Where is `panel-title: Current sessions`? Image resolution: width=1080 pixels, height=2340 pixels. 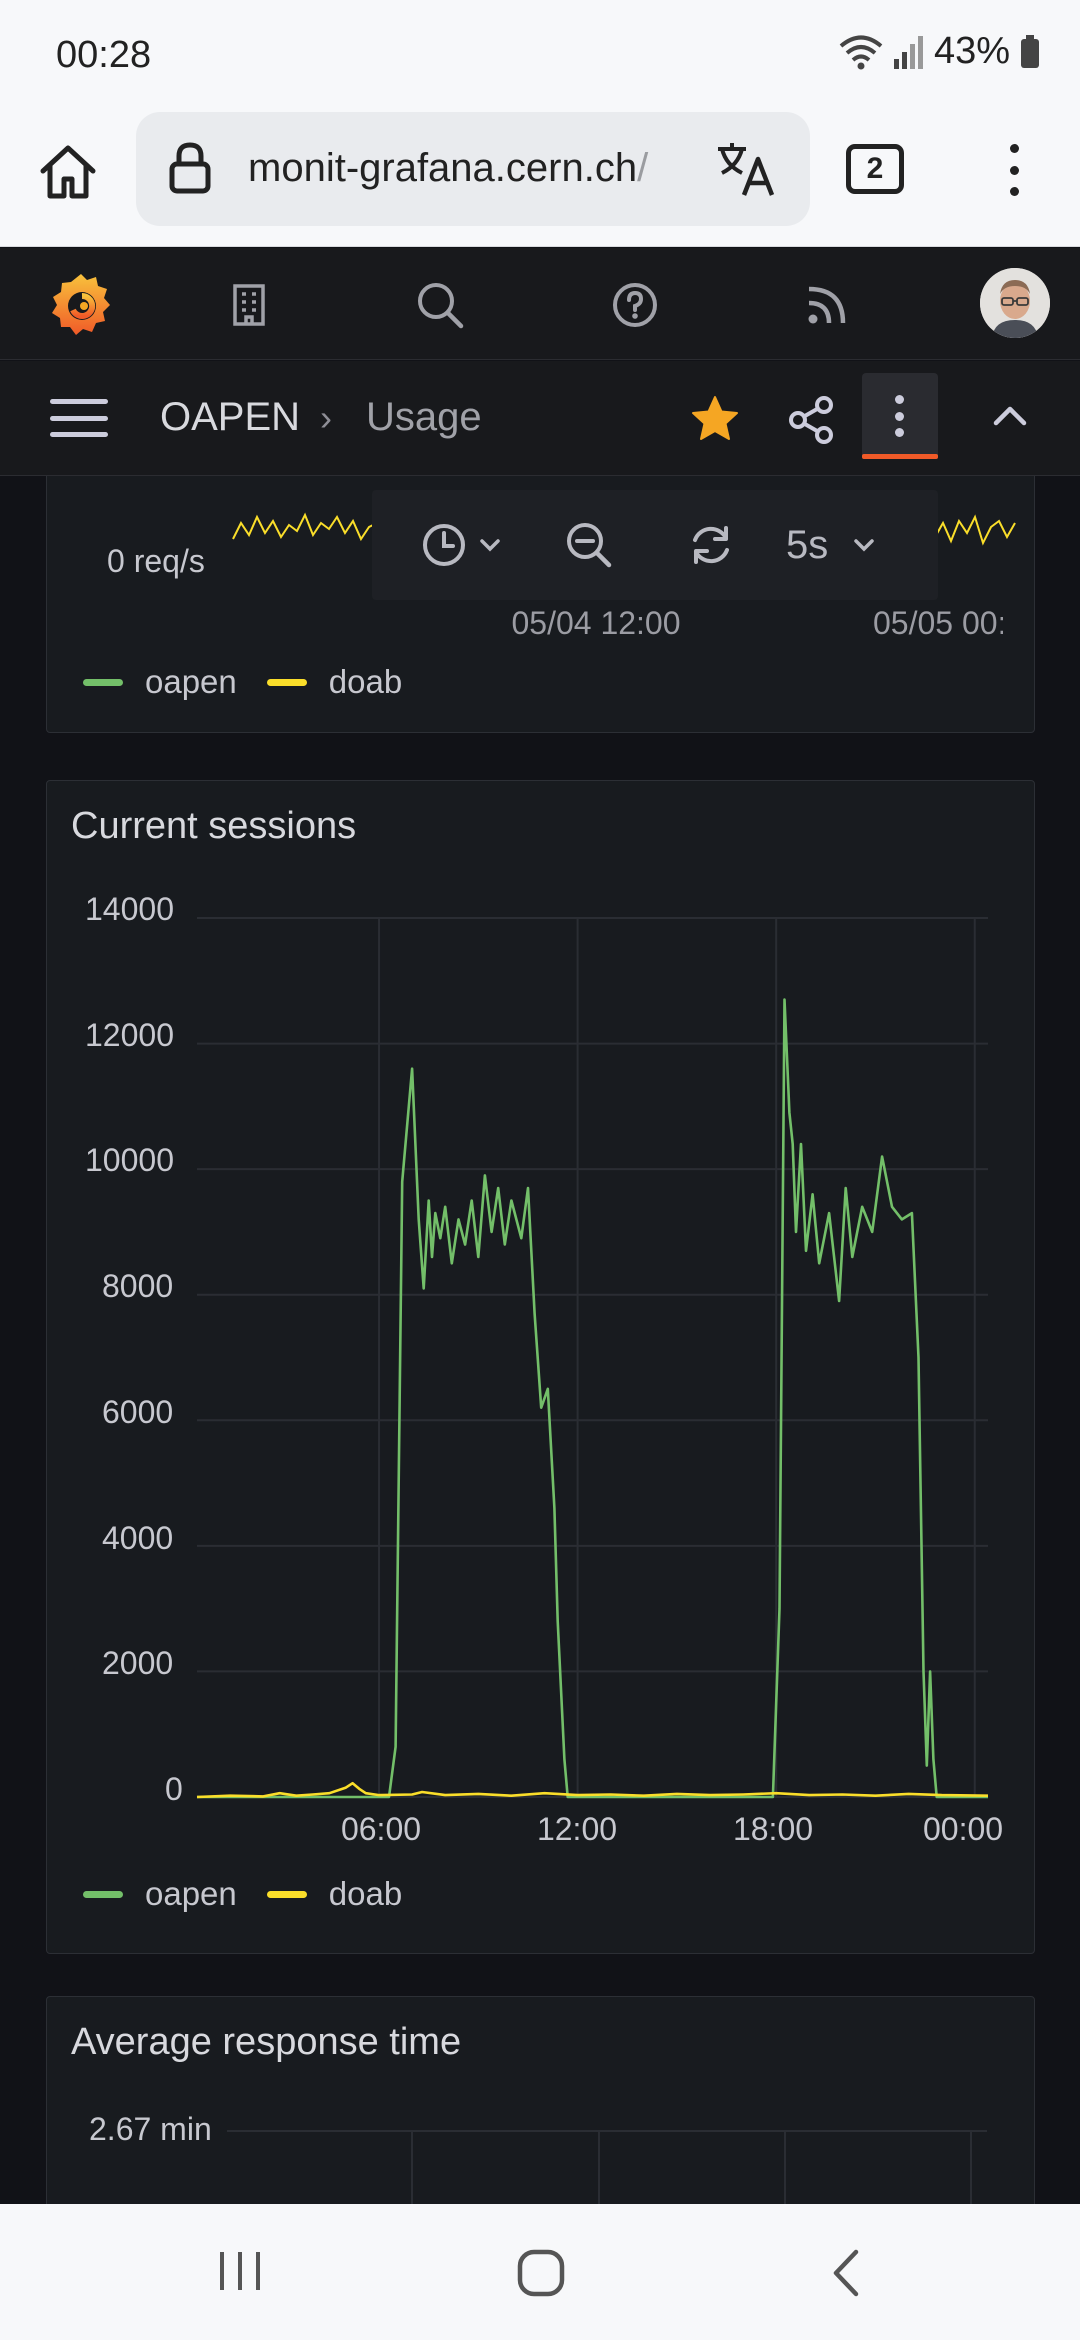
panel-title: Current sessions is located at coordinates (214, 826).